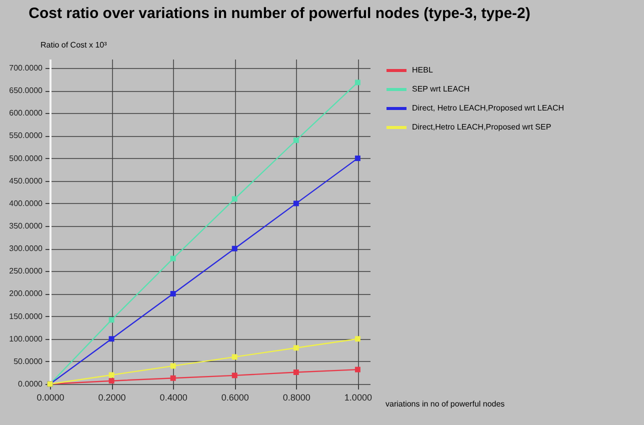 This screenshot has width=644, height=425. I want to click on y-tick-label: 600.0000, so click(26, 113).